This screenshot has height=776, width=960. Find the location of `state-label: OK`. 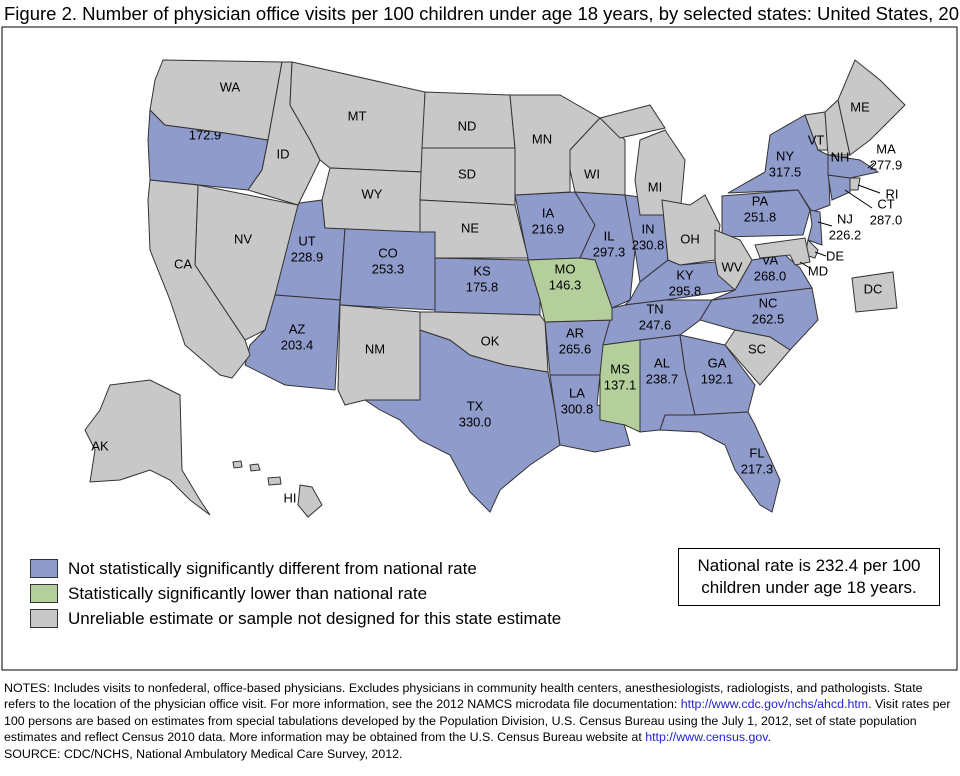

state-label: OK is located at coordinates (490, 340).